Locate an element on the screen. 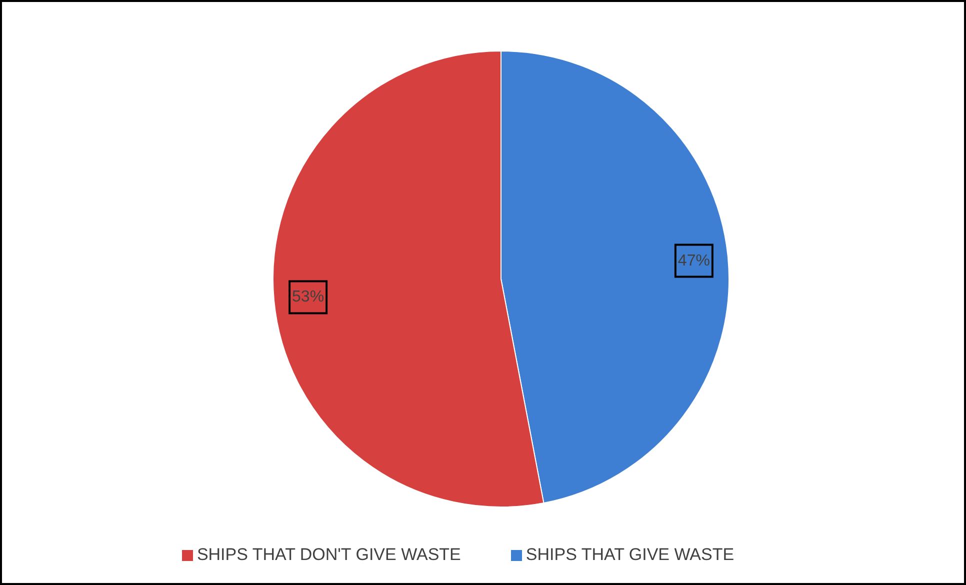 Image resolution: width=966 pixels, height=585 pixels. legend-label: SHIPS THAT GIVE WASTE is located at coordinates (630, 554).